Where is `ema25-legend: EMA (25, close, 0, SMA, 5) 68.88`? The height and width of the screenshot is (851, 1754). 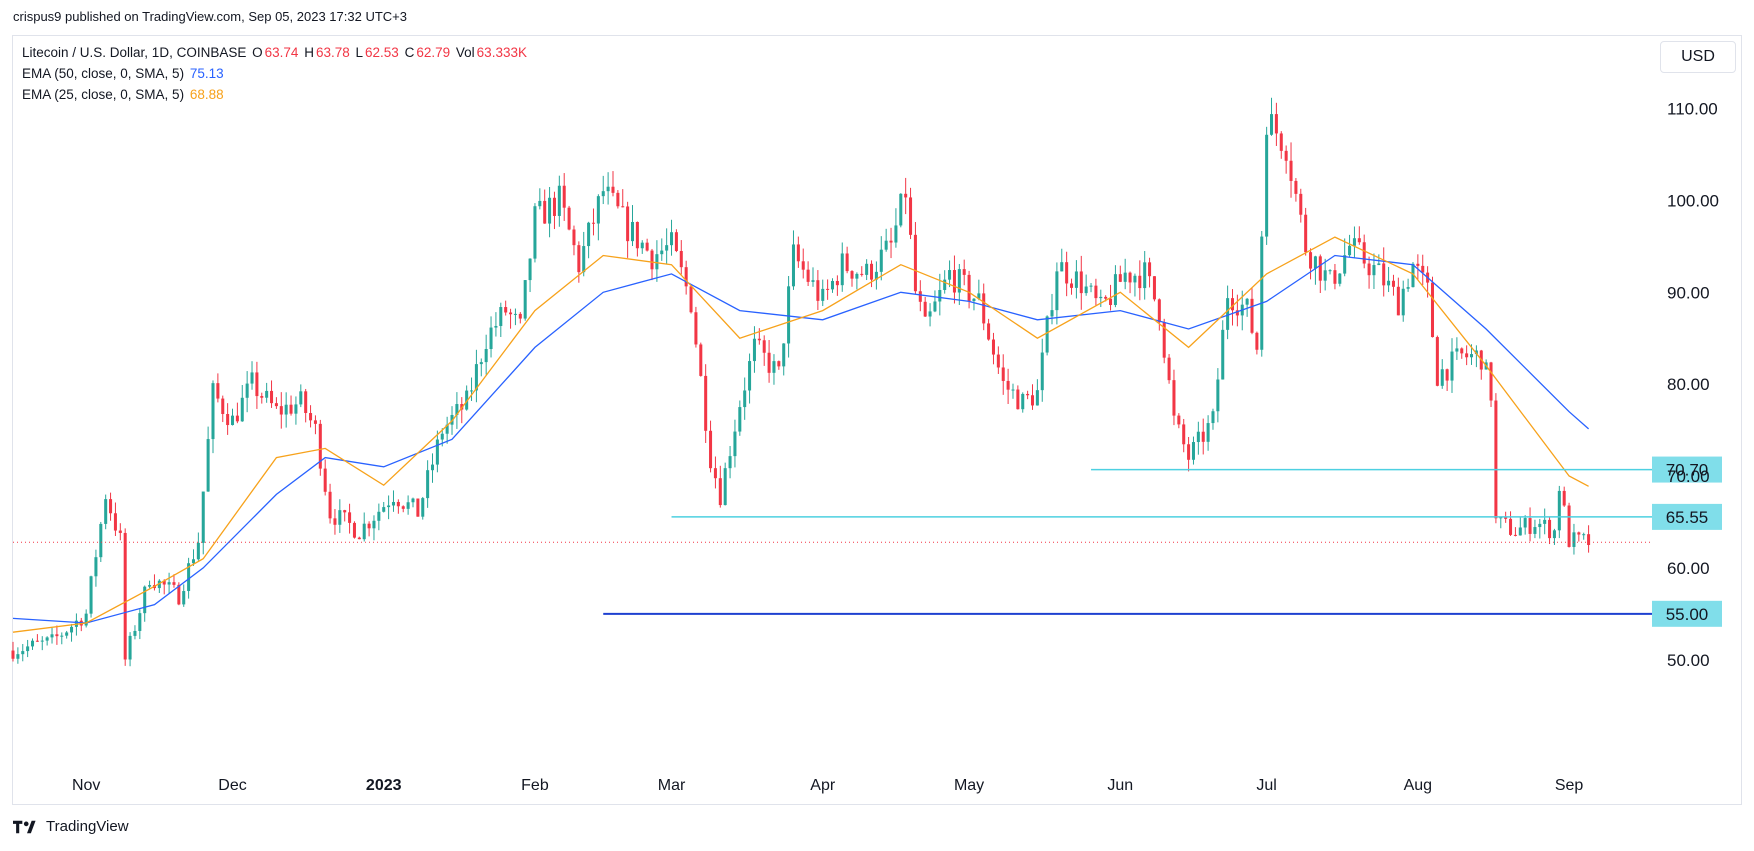 ema25-legend: EMA (25, close, 0, SMA, 5) 68.88 is located at coordinates (124, 94).